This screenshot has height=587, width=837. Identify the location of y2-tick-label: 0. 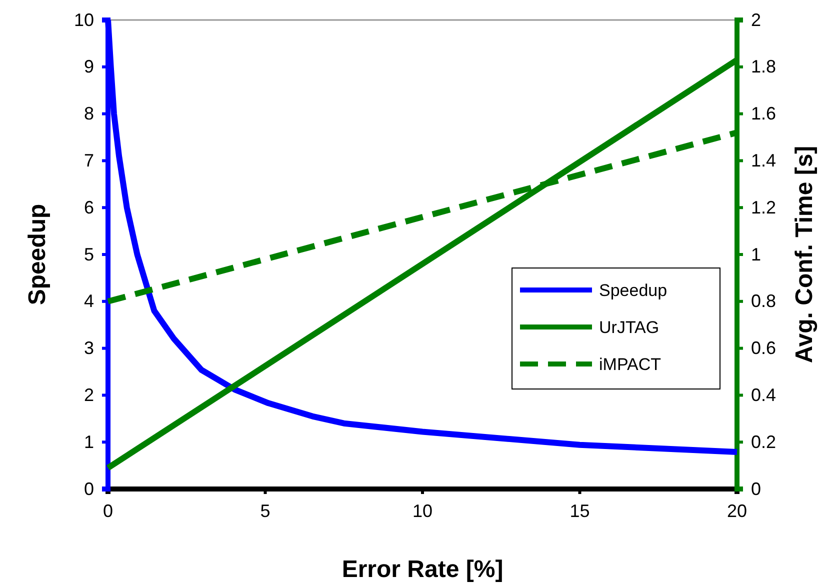
(756, 488).